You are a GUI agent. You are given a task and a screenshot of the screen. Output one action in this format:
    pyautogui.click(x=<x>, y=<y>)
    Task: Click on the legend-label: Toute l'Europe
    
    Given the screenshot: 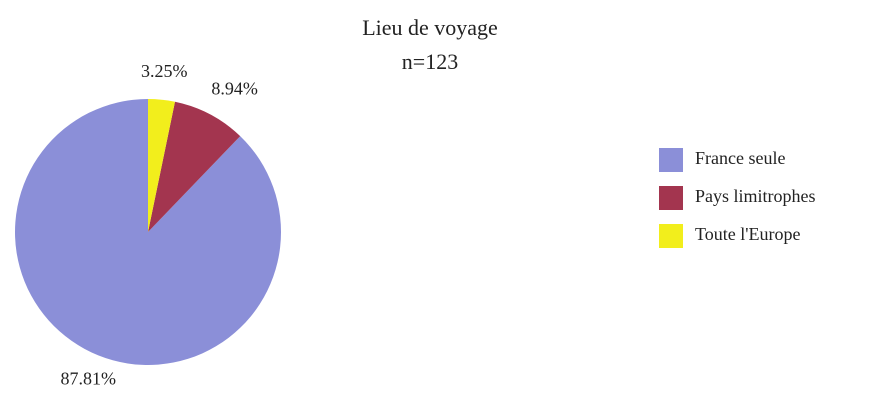 What is the action you would take?
    pyautogui.click(x=747, y=234)
    